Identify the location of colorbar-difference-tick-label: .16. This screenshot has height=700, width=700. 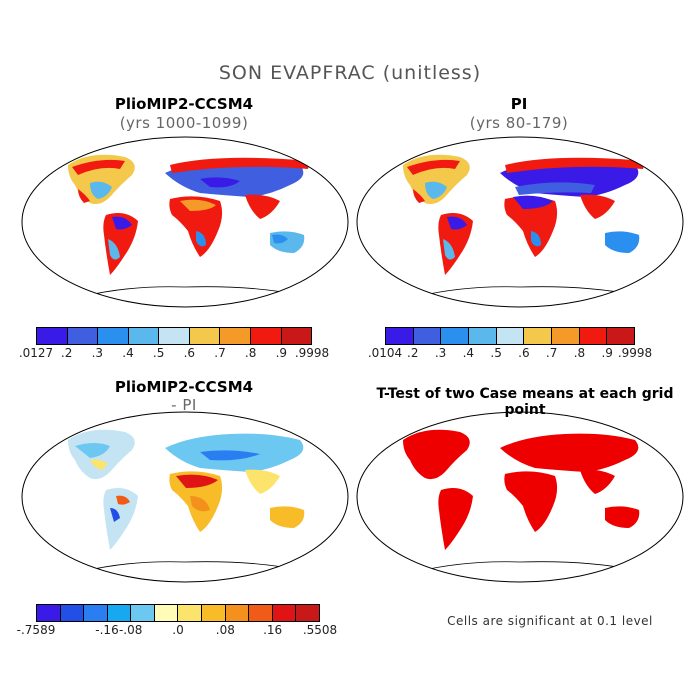
(273, 630).